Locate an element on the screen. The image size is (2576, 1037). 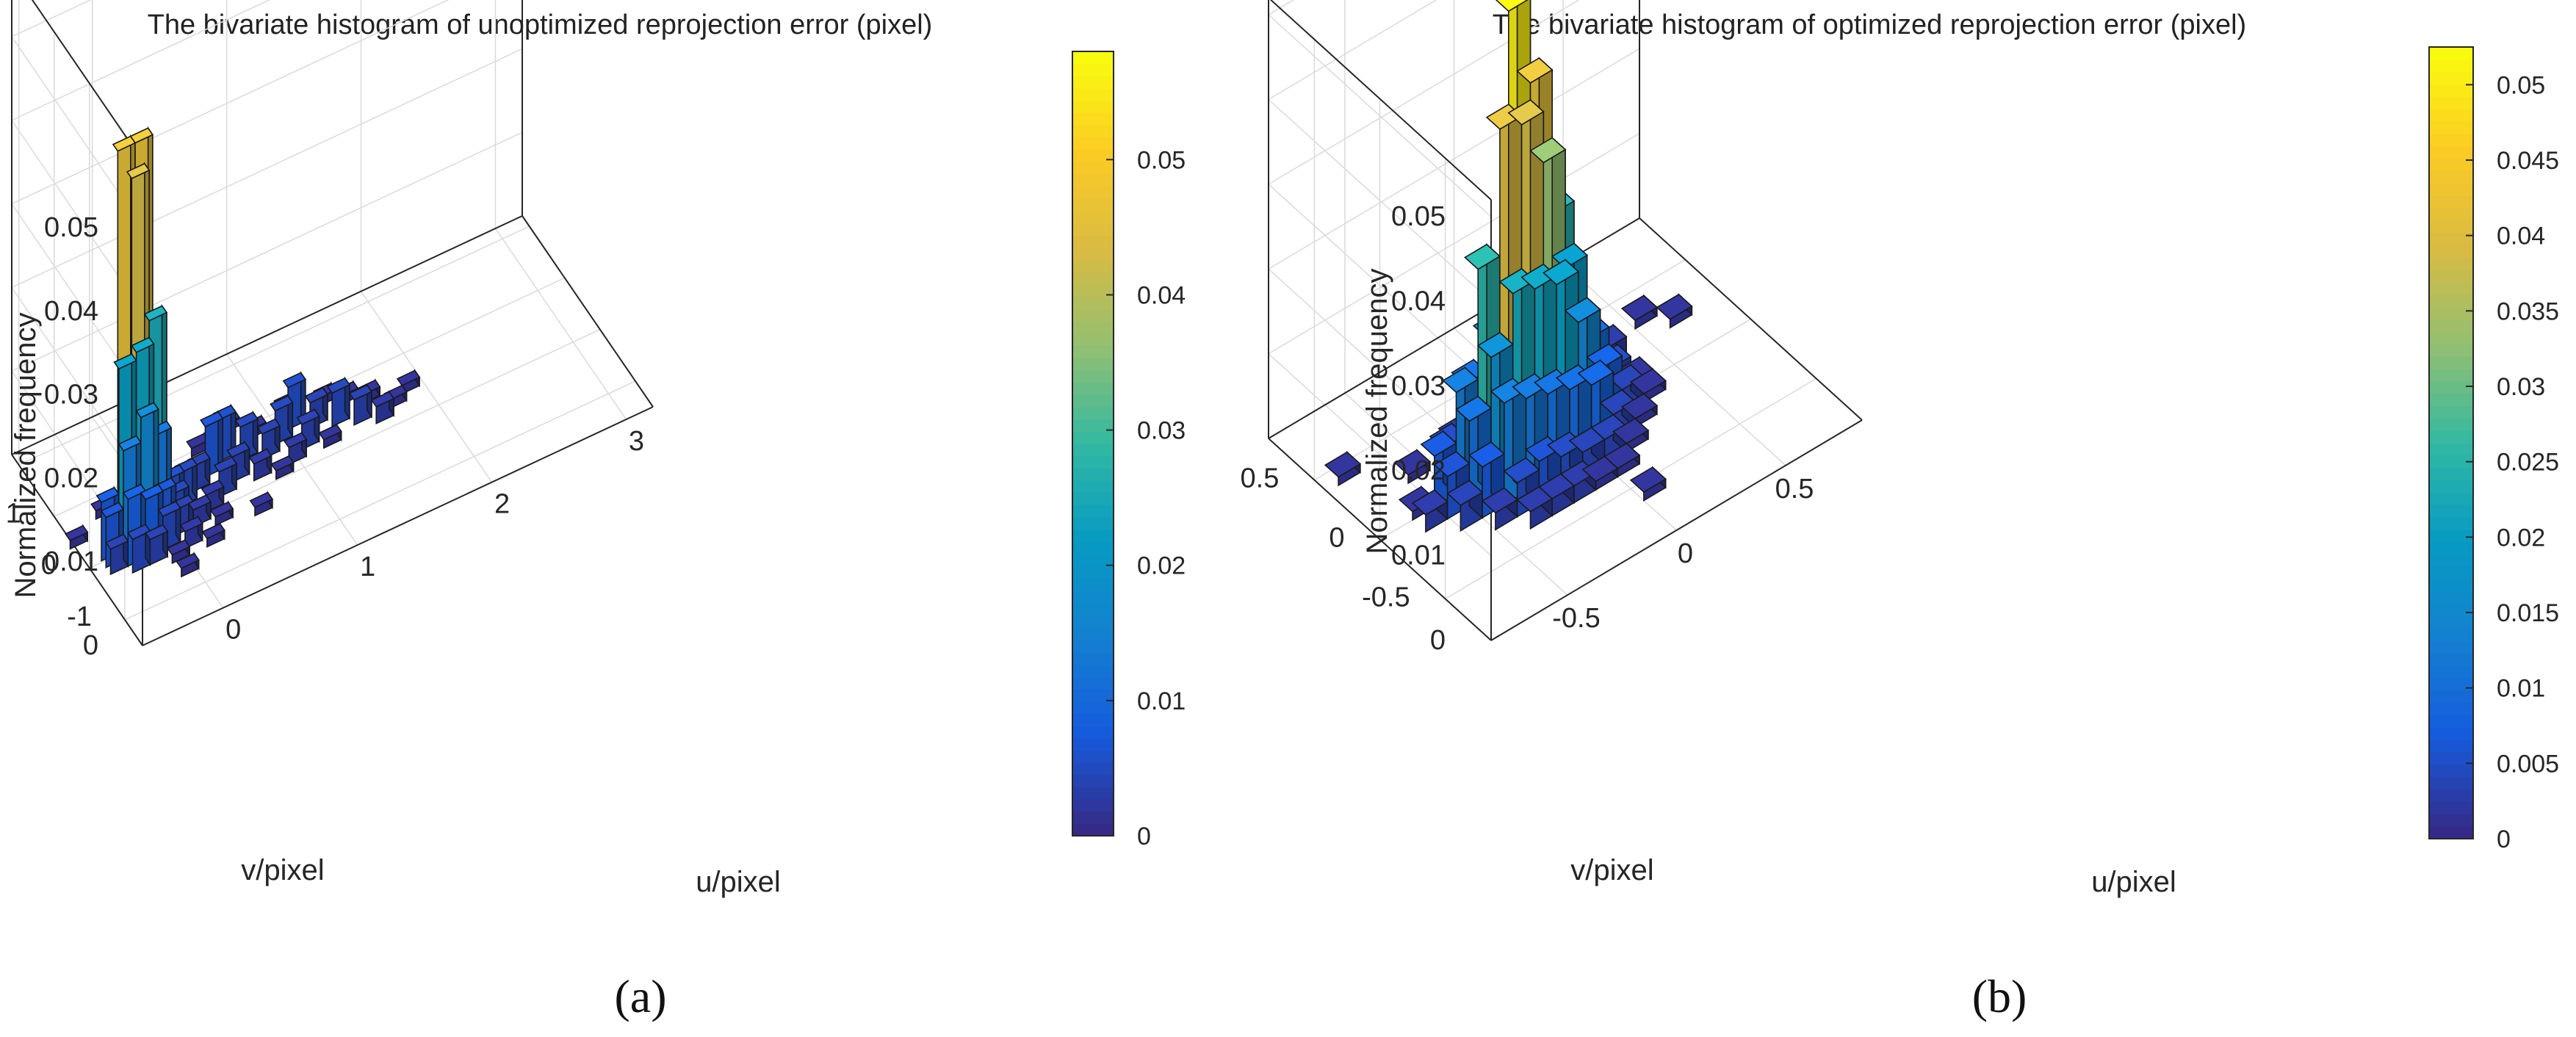
colorbar-tick-label: 0.02 is located at coordinates (1162, 566).